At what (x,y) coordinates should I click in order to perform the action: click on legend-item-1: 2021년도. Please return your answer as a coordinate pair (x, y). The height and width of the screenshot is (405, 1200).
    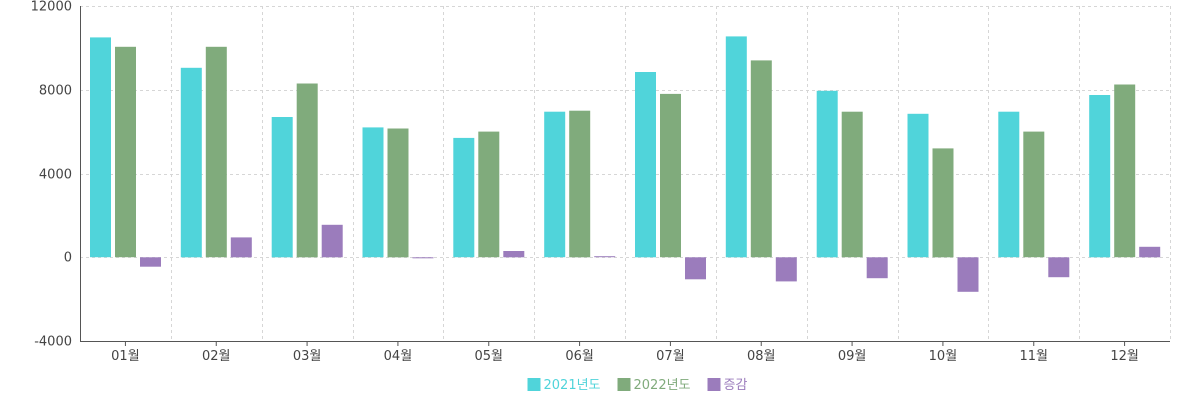
    Looking at the image, I should click on (564, 385).